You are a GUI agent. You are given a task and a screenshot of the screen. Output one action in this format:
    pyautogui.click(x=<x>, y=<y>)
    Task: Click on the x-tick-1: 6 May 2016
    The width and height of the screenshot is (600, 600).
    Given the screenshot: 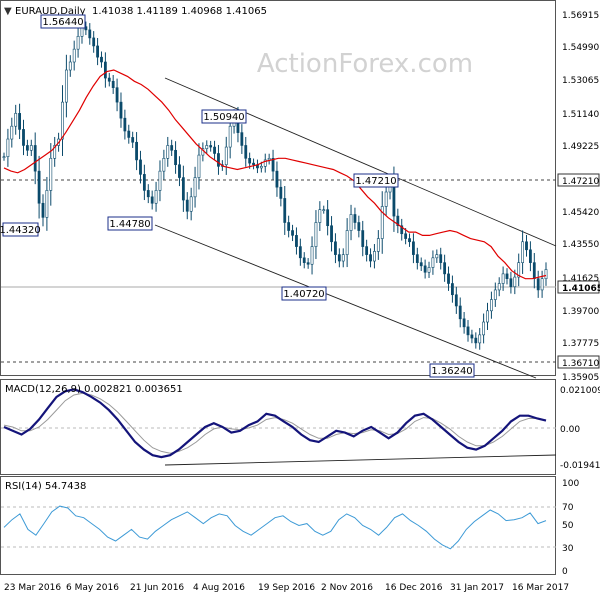 What is the action you would take?
    pyautogui.click(x=92, y=588)
    